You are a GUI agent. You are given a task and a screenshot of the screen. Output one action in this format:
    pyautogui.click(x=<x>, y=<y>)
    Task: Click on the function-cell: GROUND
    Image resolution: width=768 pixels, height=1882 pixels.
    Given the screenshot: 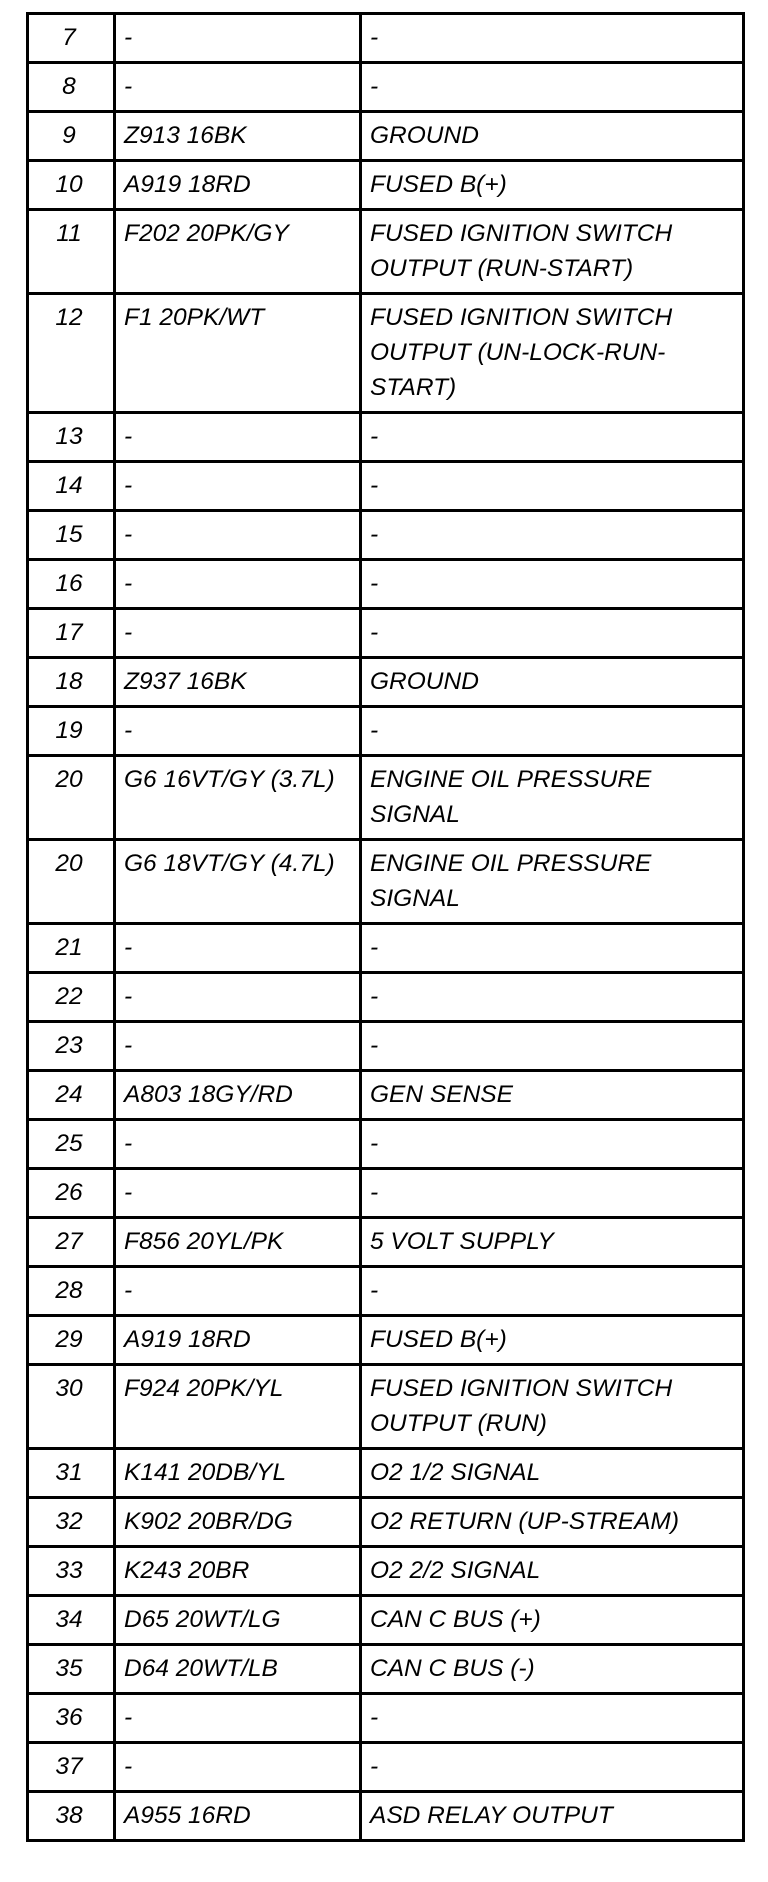 What is the action you would take?
    pyautogui.click(x=552, y=682)
    